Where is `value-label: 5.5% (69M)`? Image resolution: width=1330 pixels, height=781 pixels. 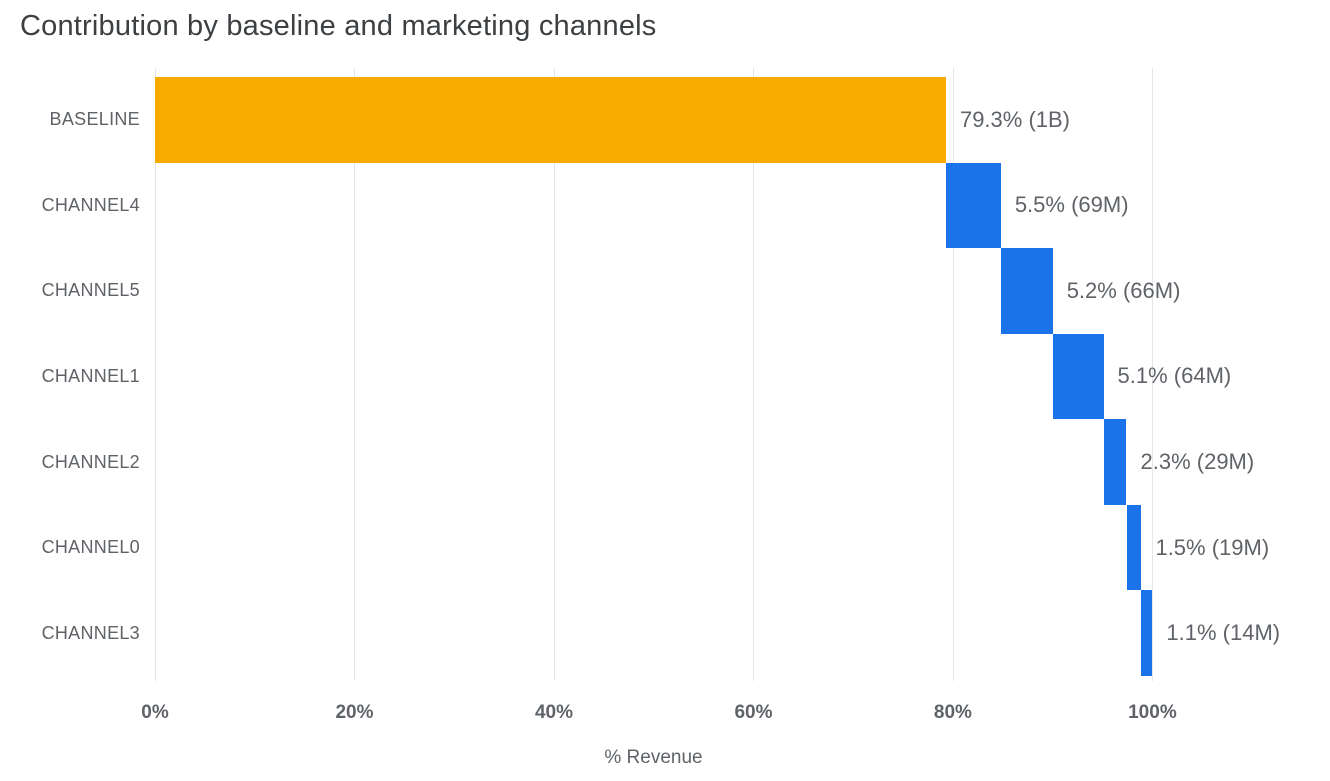
value-label: 5.5% (69M) is located at coordinates (1071, 205).